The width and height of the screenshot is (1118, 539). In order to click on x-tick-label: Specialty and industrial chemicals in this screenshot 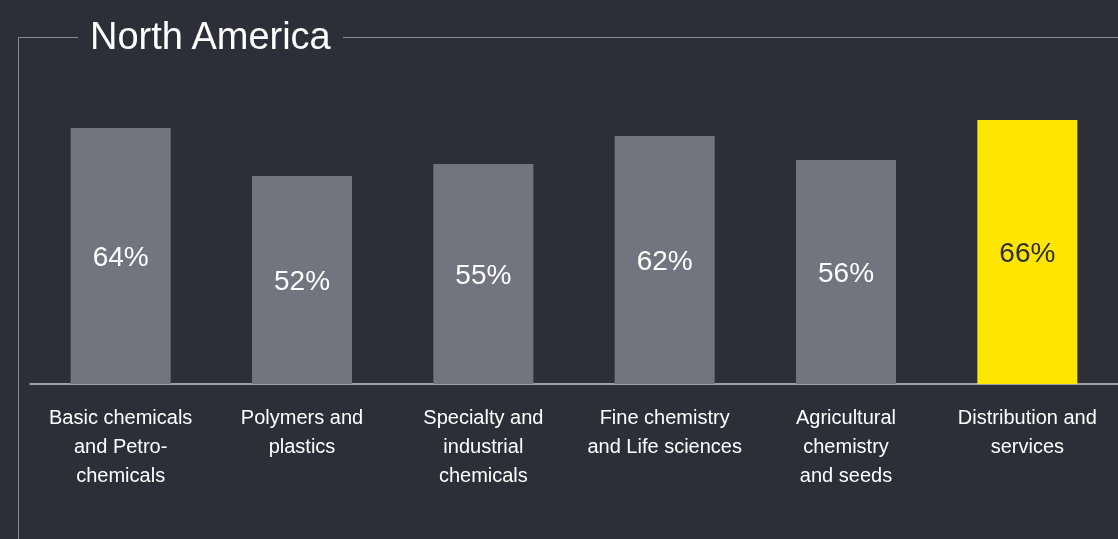, I will do `click(483, 445)`.